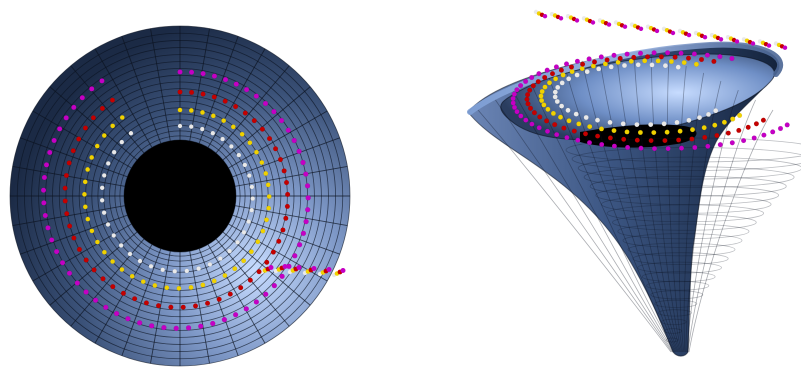 This screenshot has width=801, height=370. I want to click on funnel-rim, so click(625, 78).